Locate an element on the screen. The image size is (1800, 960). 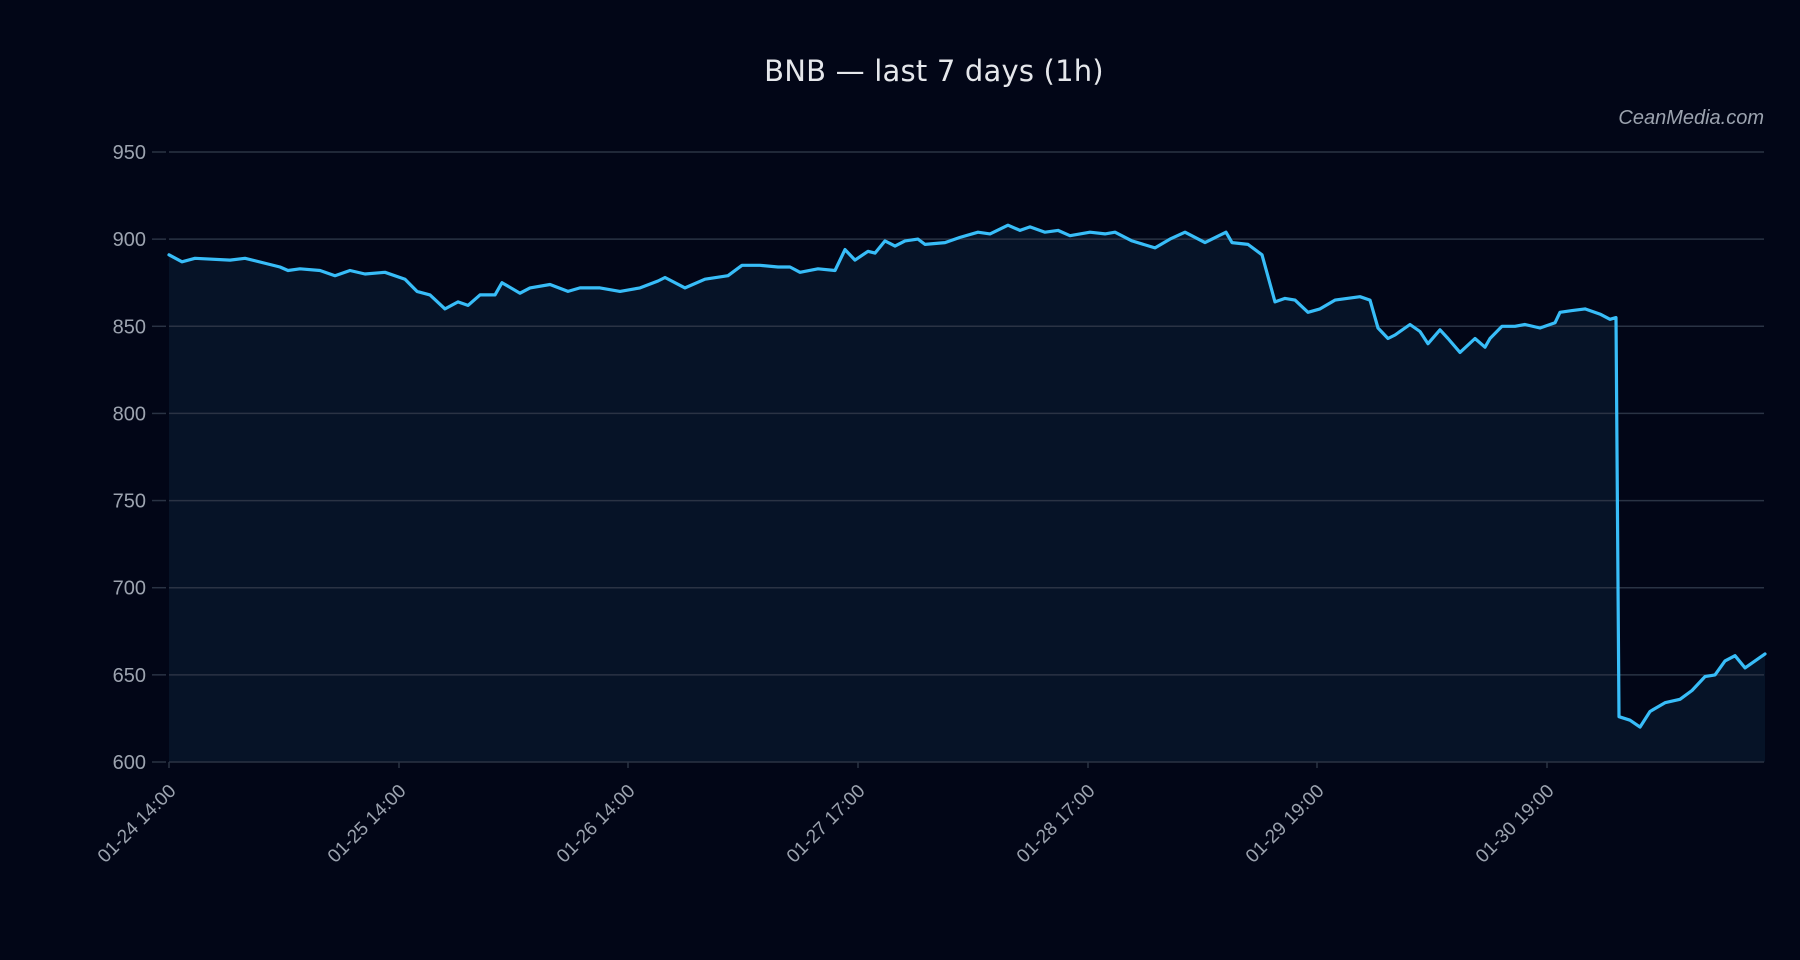
y-tick-label: 800 is located at coordinates (129, 414).